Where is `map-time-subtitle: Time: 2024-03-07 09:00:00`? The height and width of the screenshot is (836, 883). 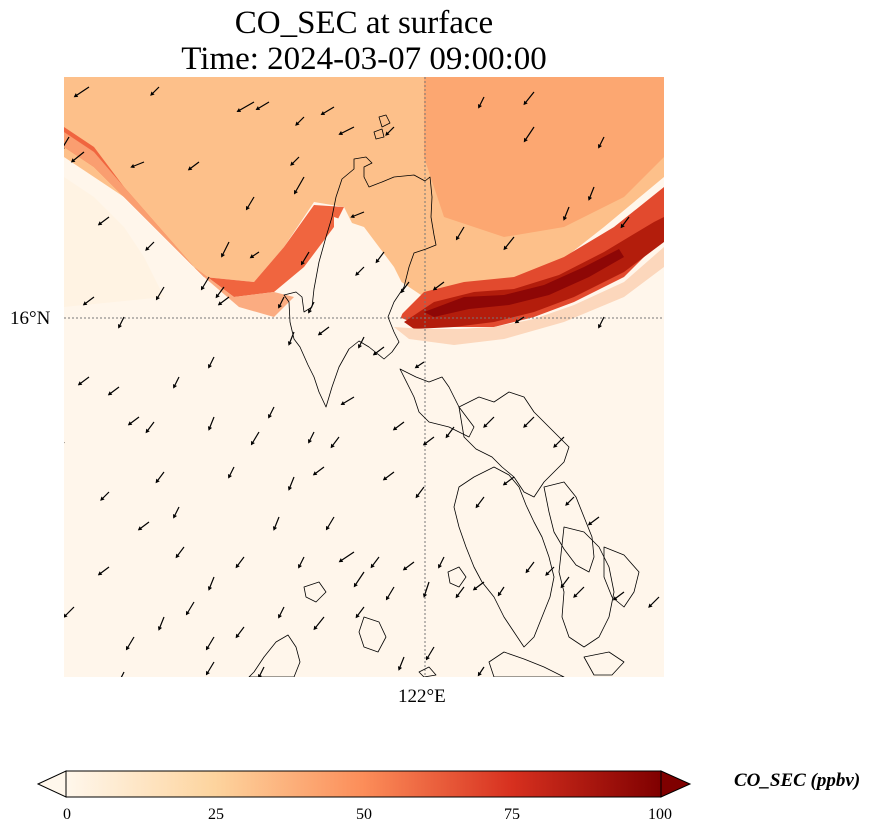
map-time-subtitle: Time: 2024-03-07 09:00:00 is located at coordinates (364, 59).